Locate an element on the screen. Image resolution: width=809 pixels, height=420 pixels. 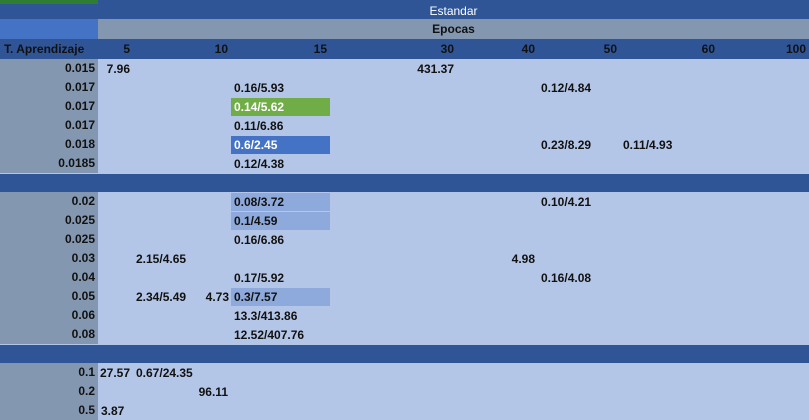
top-strip-accent is located at coordinates (49, 2).